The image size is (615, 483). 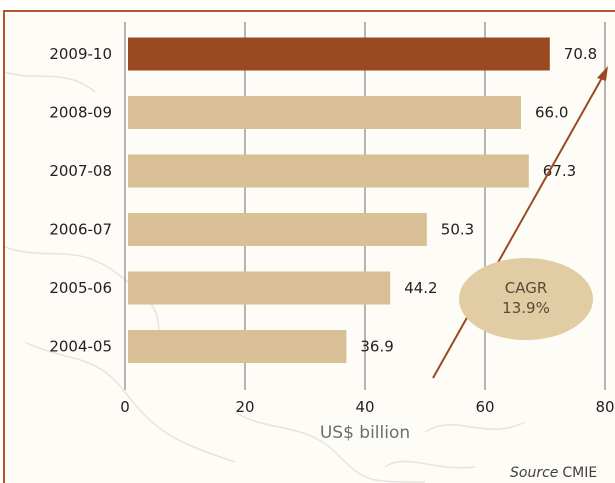 What do you see at coordinates (365, 433) in the screenshot?
I see `x-axis-title: US$ billion` at bounding box center [365, 433].